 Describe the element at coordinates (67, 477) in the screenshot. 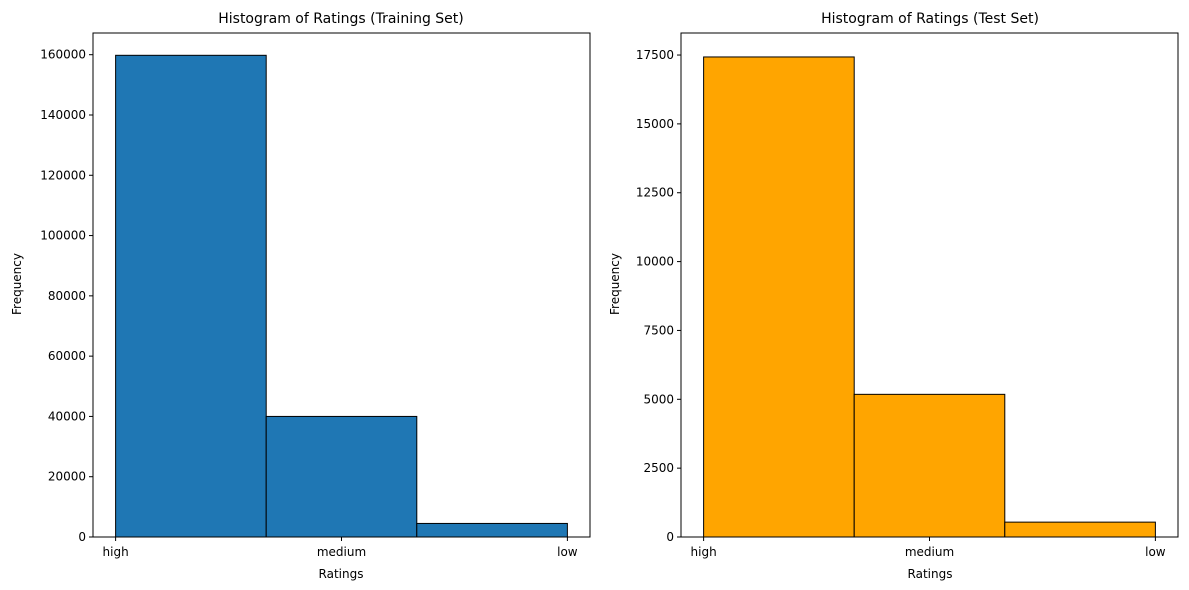

I see `y-tick-label: 20000` at that location.